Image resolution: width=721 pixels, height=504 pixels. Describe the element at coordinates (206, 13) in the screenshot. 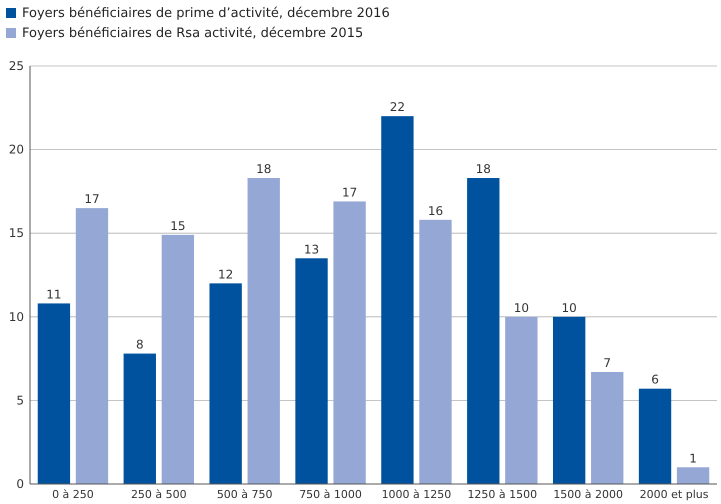

I see `legend-label: Foyers bénéficiaires de prime d’activité, décembre 2016` at that location.